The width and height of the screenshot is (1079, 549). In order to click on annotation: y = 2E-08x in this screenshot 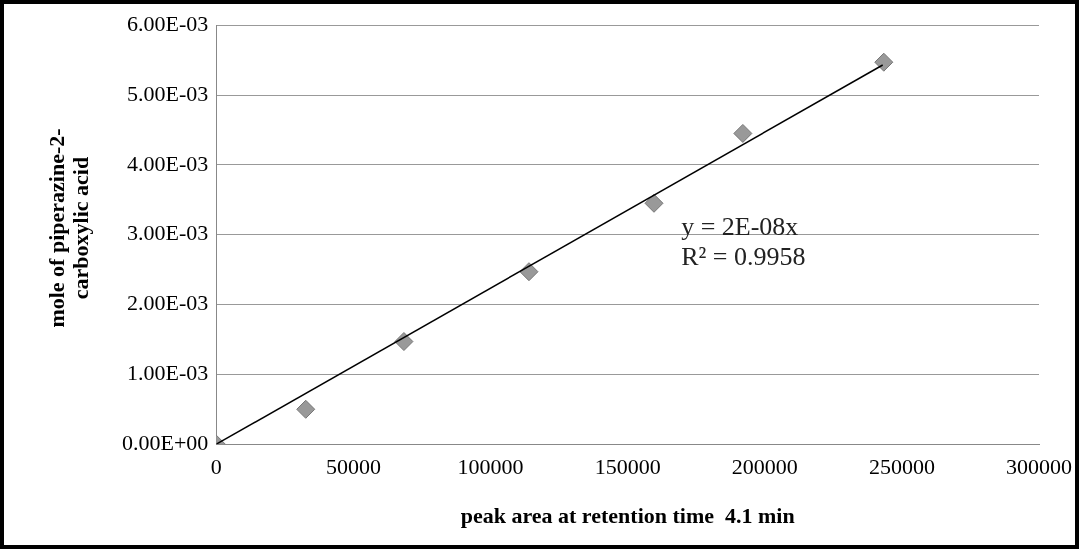, I will do `click(740, 226)`.